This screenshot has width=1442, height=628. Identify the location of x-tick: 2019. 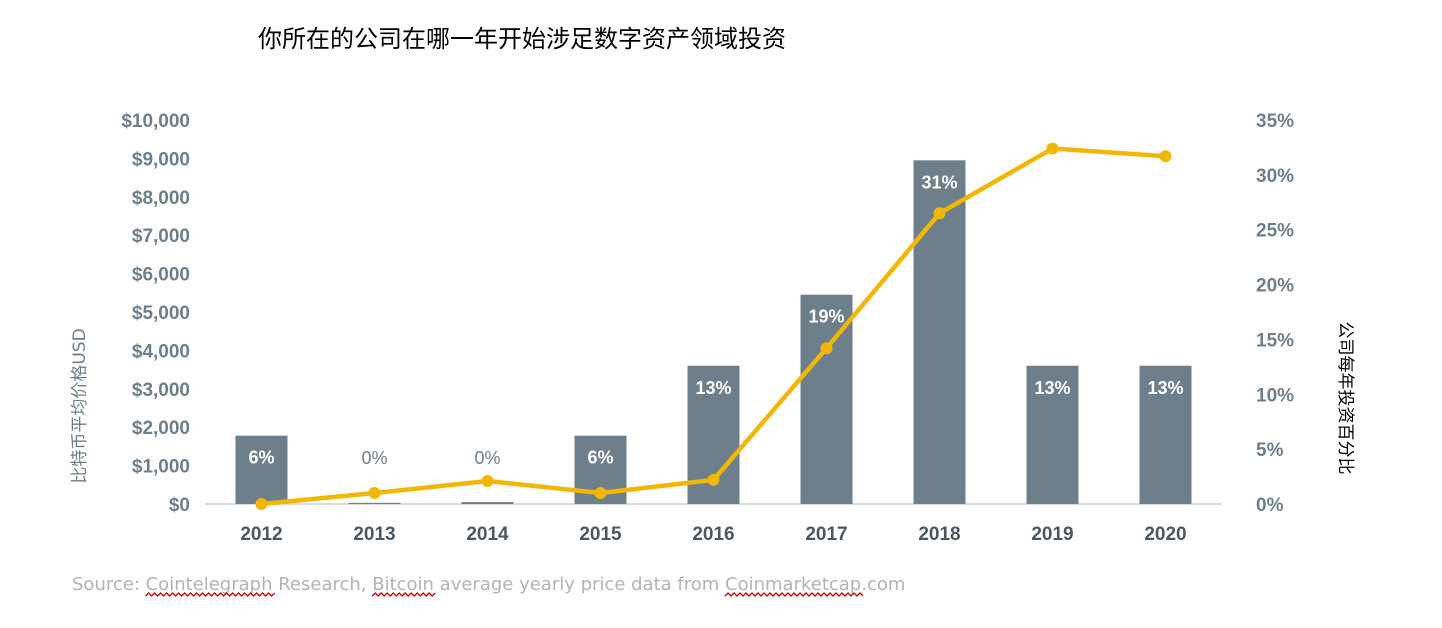
(1052, 534).